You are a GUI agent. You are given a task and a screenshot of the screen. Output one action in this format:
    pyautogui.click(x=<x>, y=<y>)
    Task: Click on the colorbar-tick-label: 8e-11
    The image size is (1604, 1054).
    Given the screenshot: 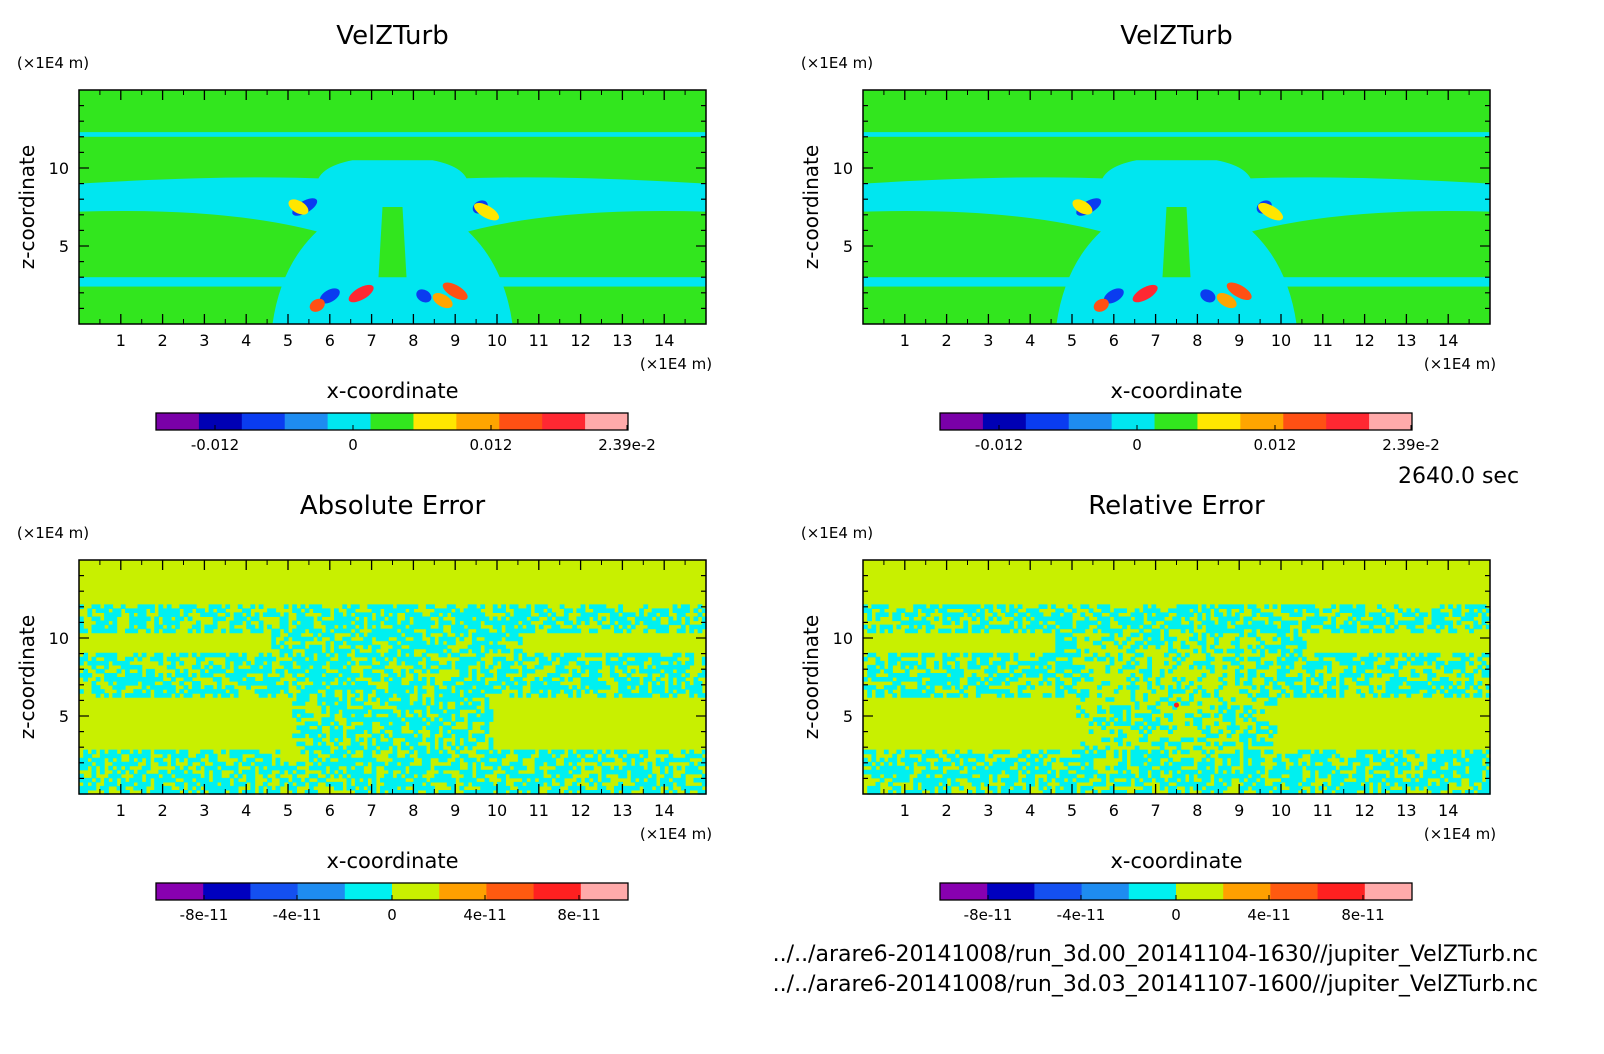 What is the action you would take?
    pyautogui.click(x=1362, y=915)
    